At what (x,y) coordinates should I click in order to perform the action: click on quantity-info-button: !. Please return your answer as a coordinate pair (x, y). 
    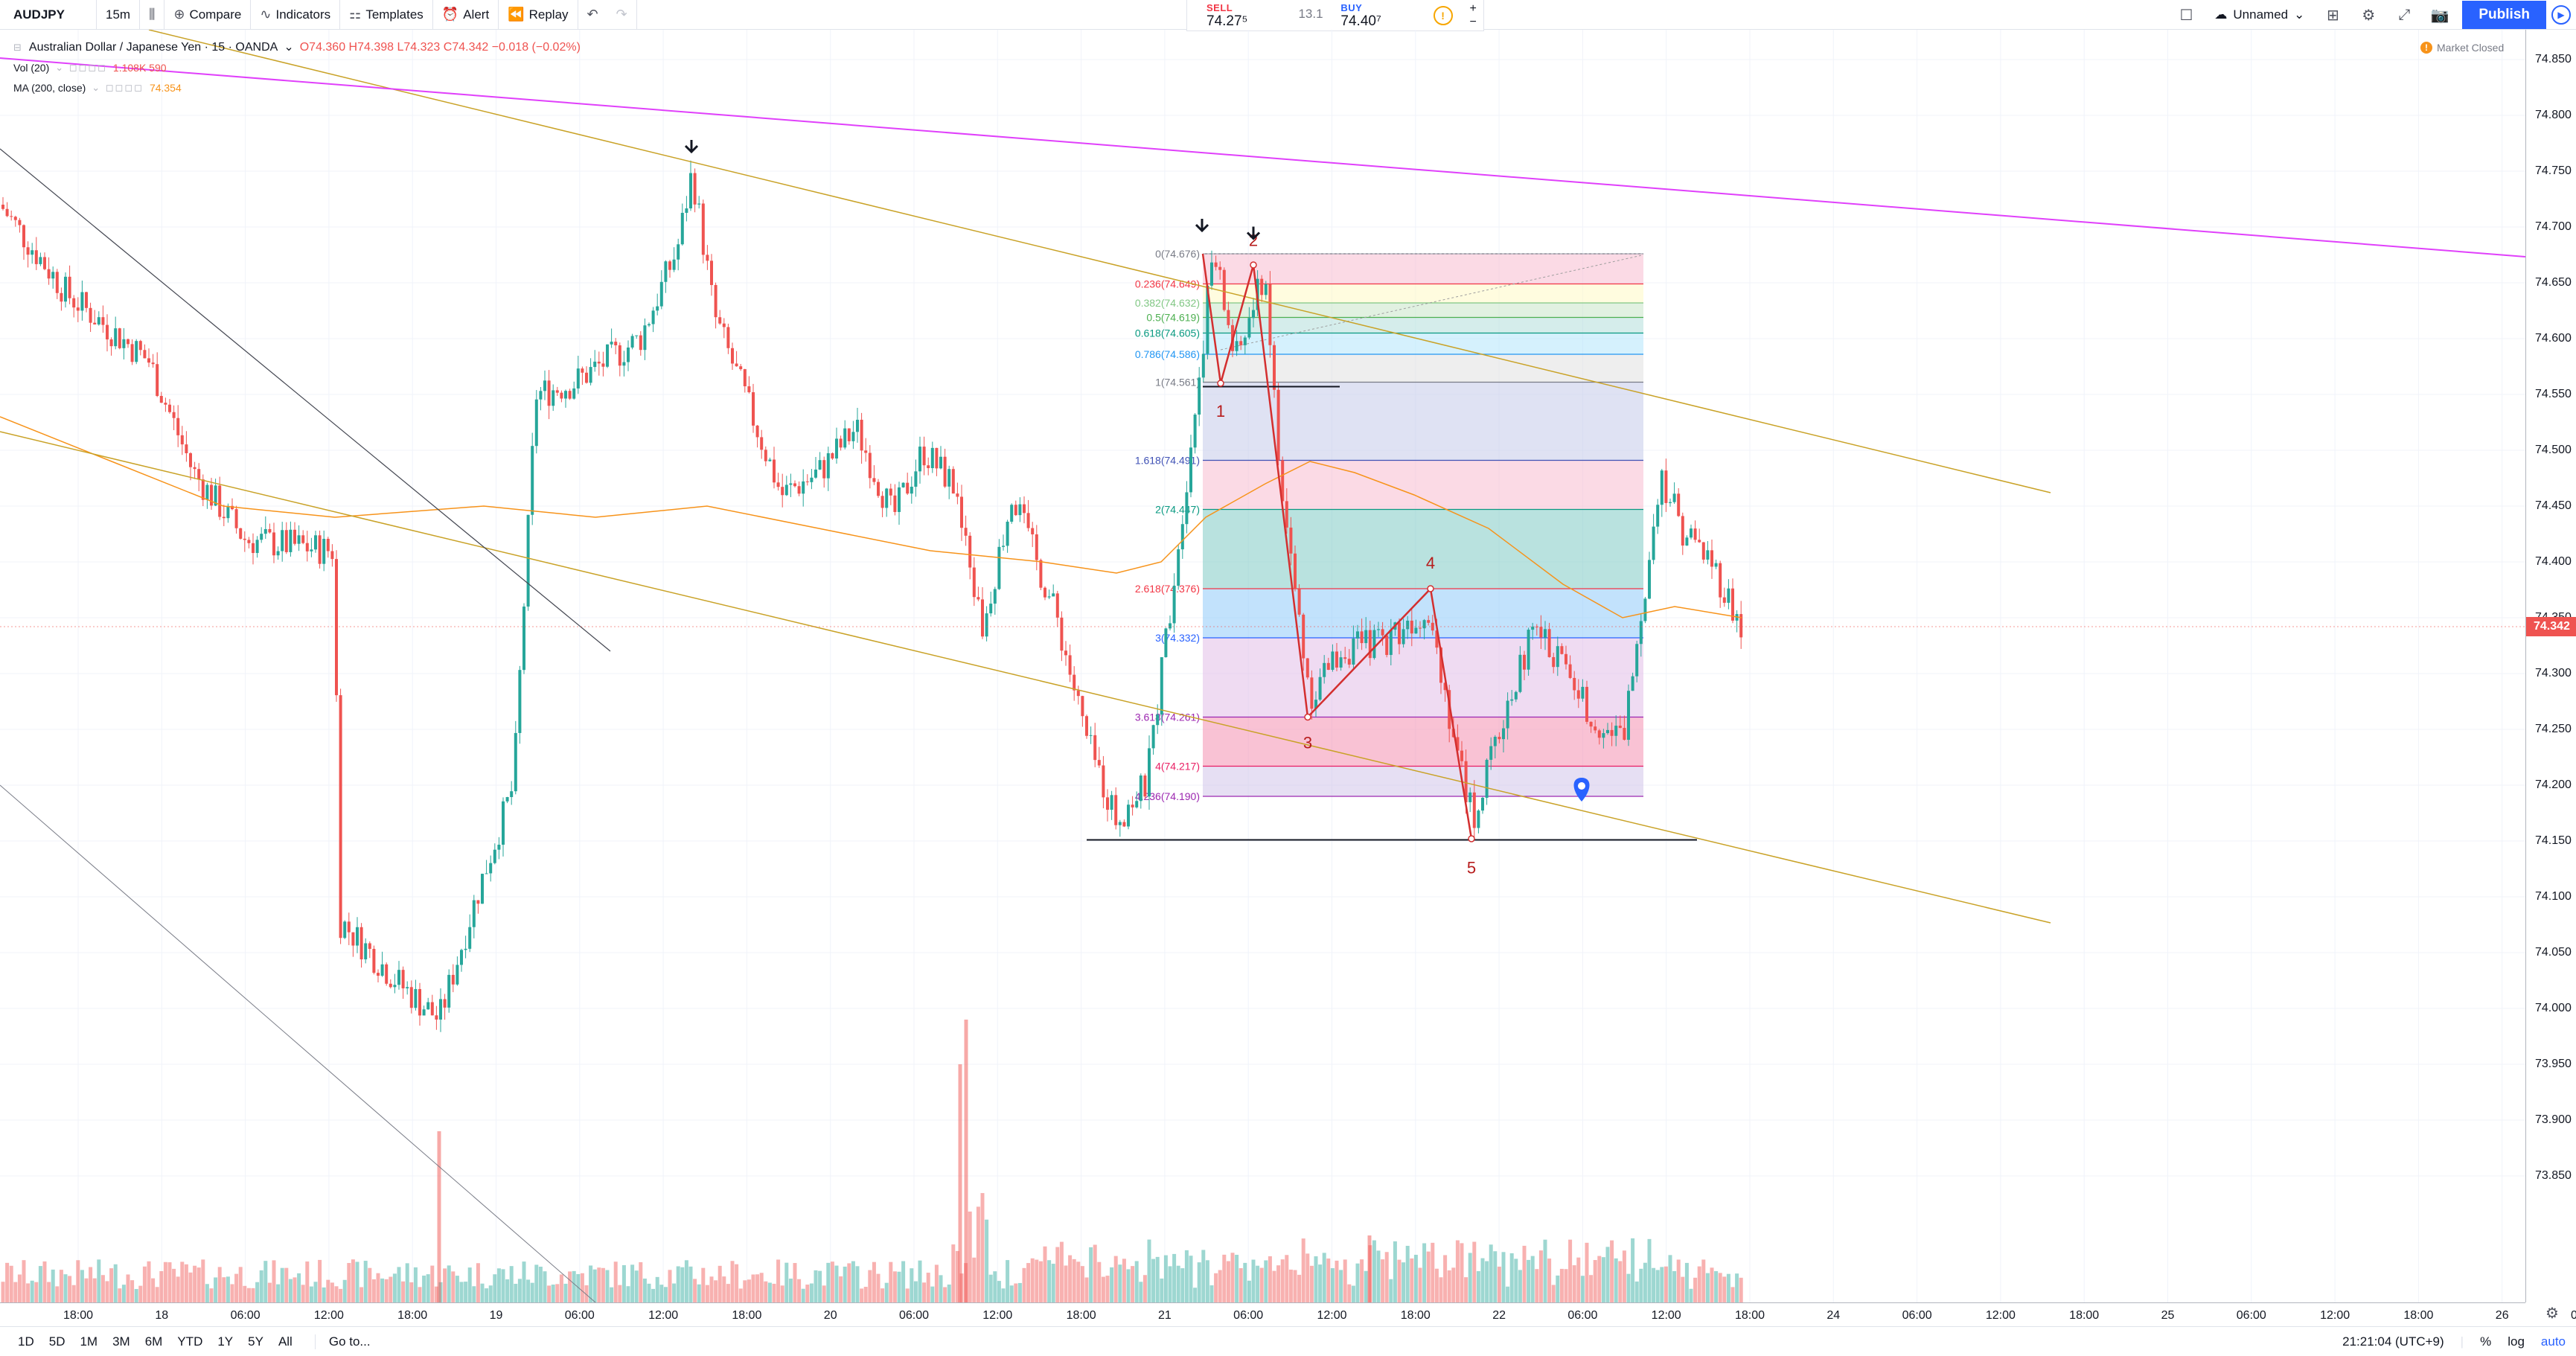
    Looking at the image, I should click on (1443, 15).